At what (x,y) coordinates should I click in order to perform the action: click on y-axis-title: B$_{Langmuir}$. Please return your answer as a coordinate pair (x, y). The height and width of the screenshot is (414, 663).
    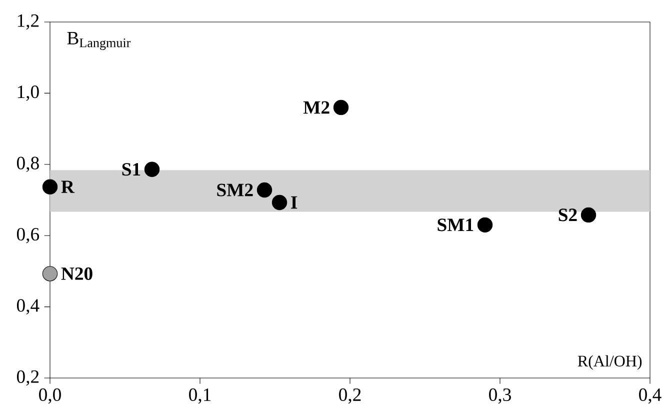
    Looking at the image, I should click on (99, 41).